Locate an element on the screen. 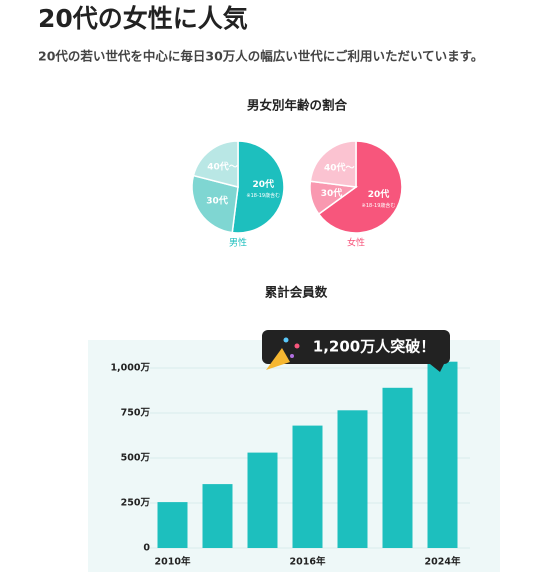 Image resolution: width=560 pixels, height=576 pixels. y-tick-label: 750万 is located at coordinates (136, 413).